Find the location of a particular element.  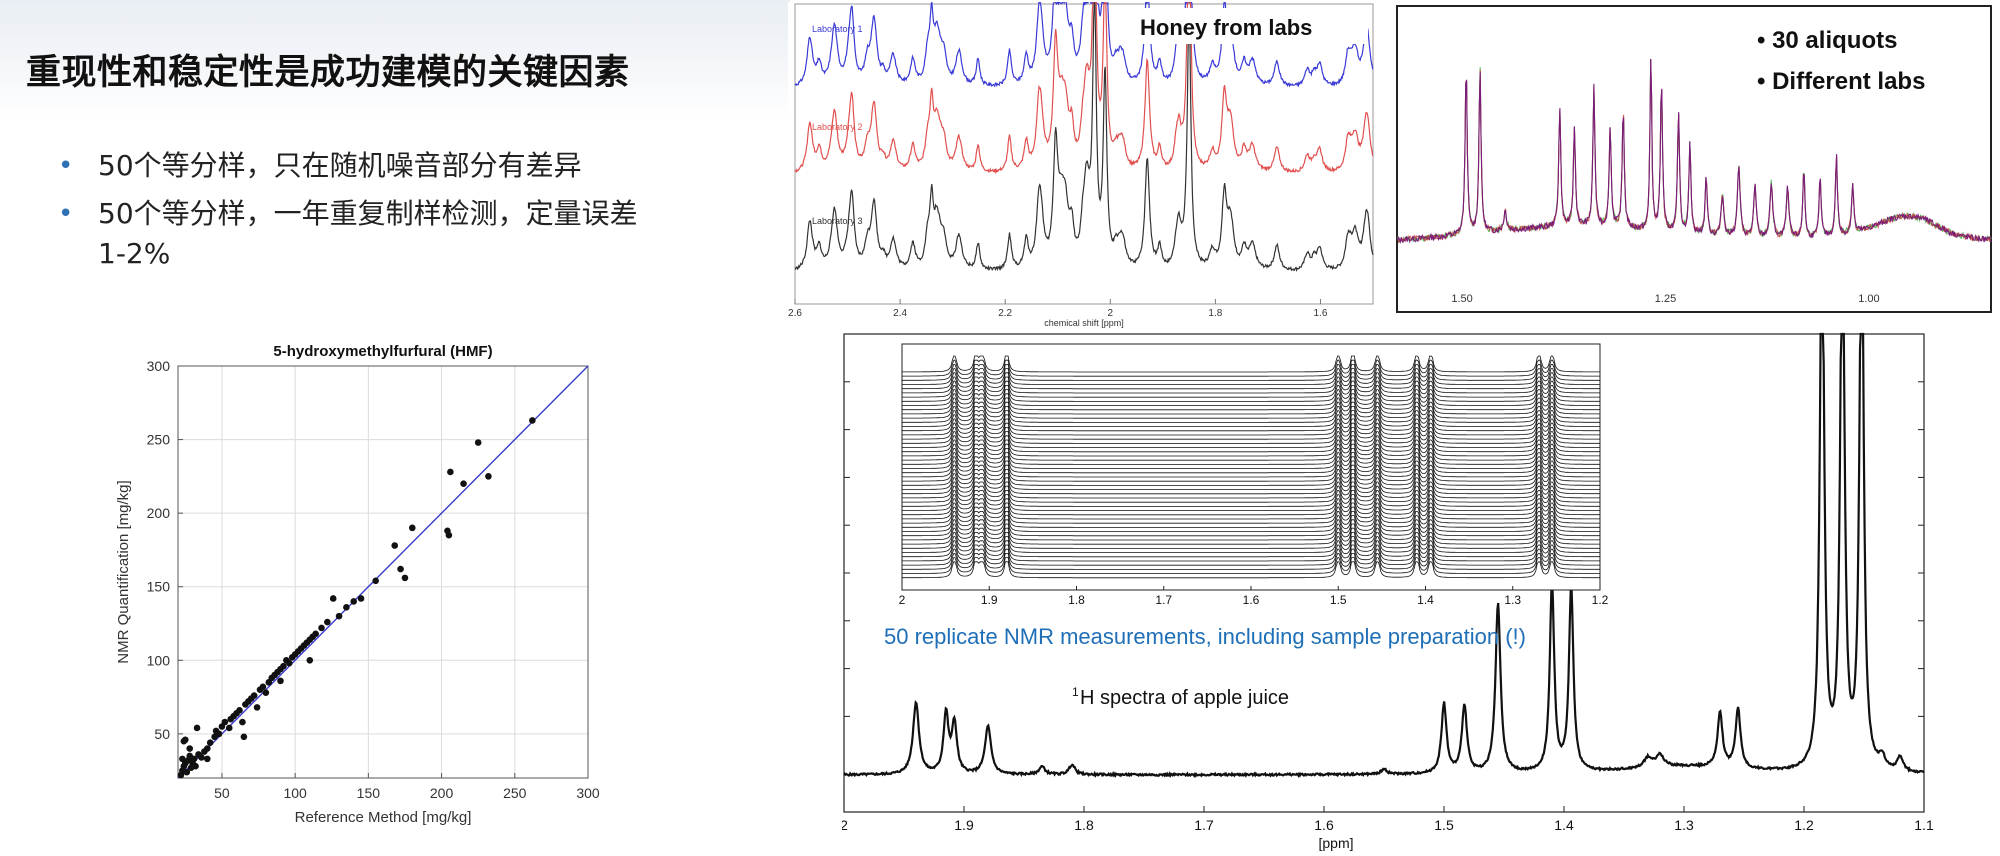

inset-x-tick-label: 1.4 is located at coordinates (1425, 600).